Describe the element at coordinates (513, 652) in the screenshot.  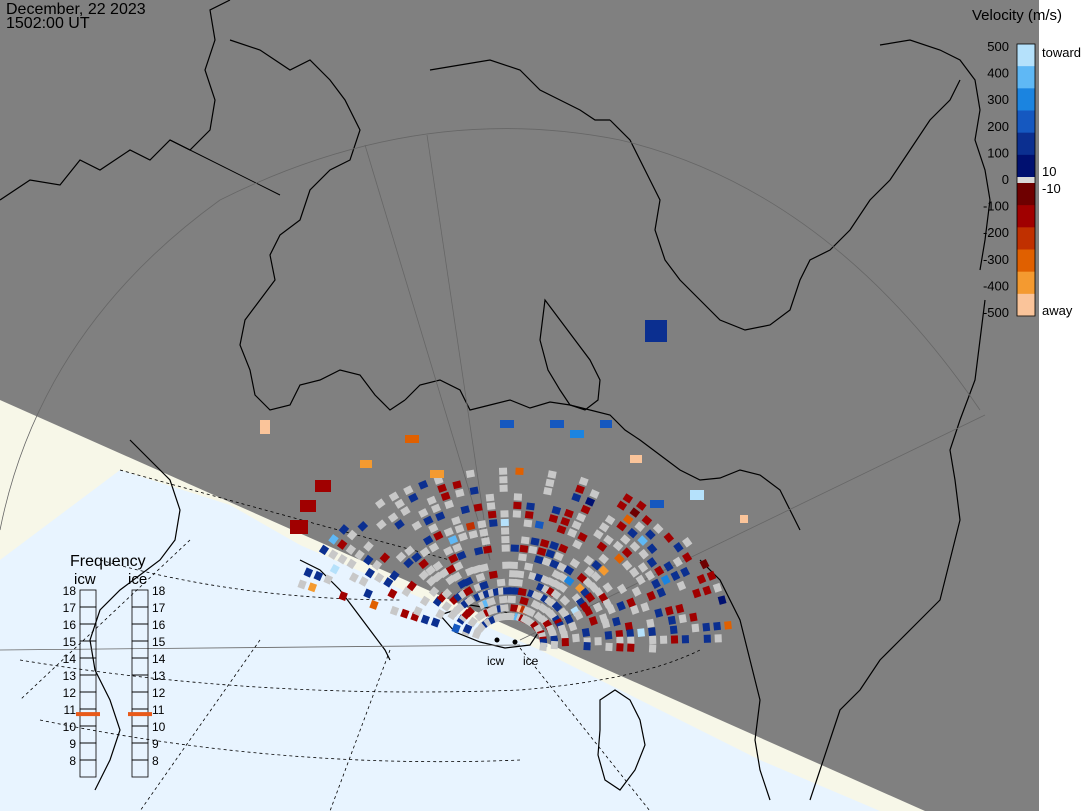
I see `radar-sites: icw ice` at that location.